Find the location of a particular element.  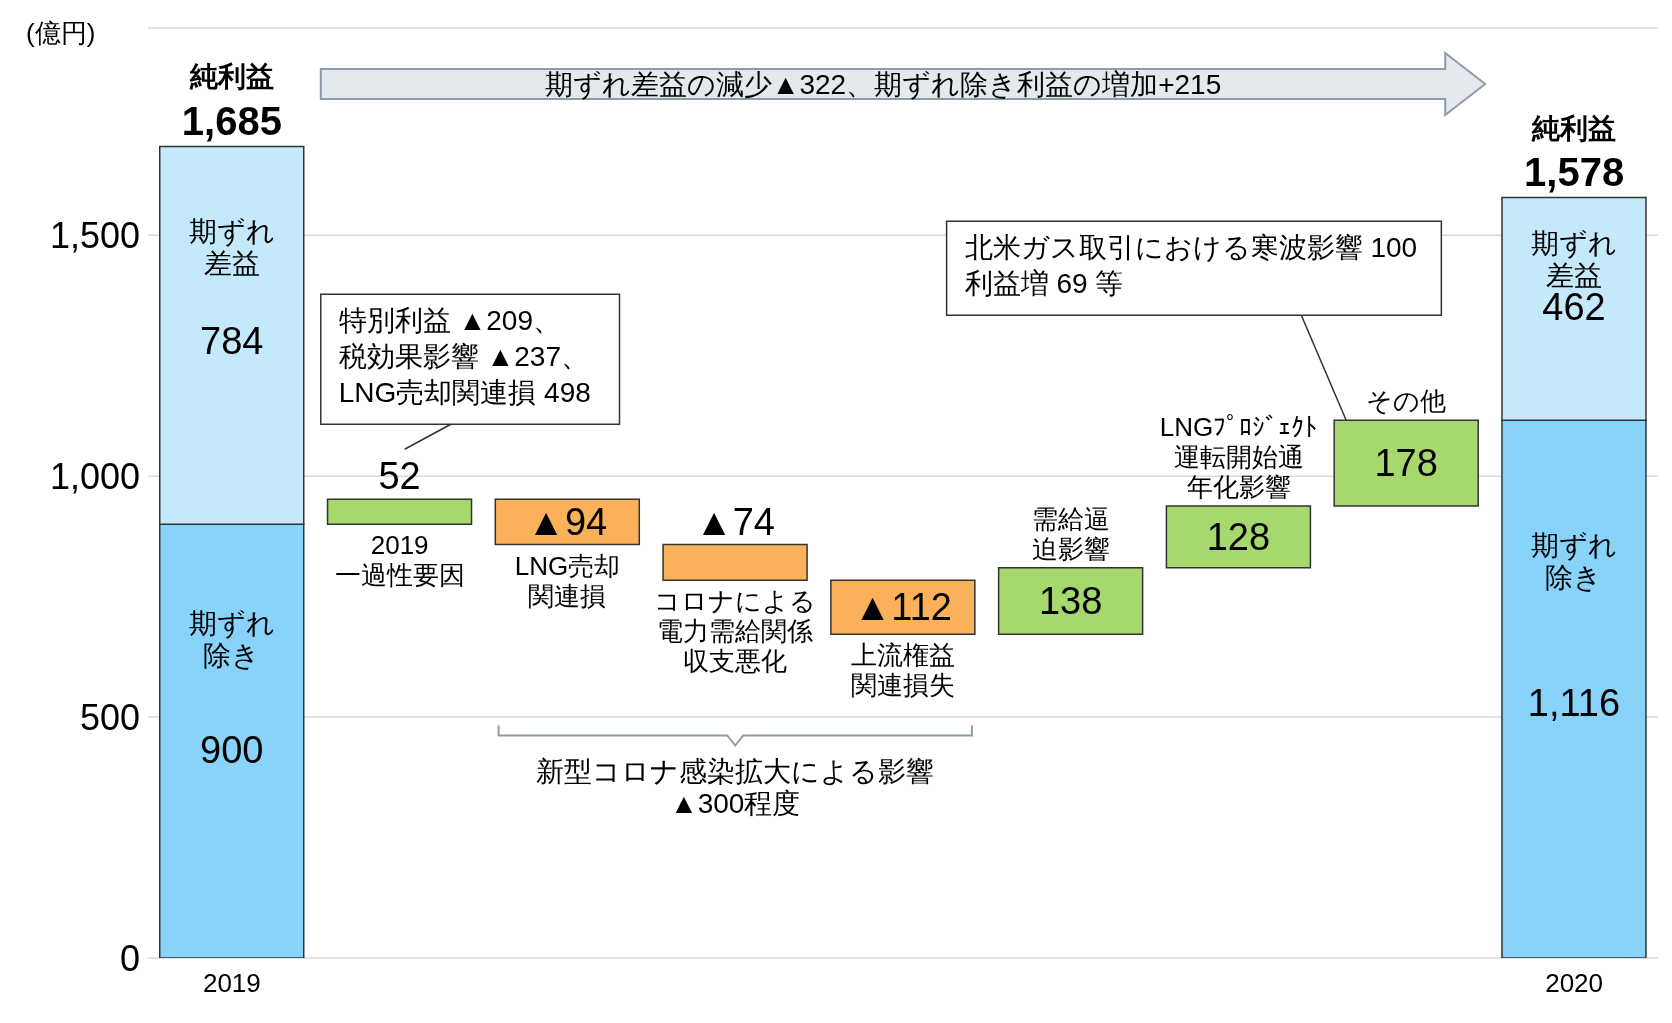

series-label: 期ずれ差益 is located at coordinates (231, 247).